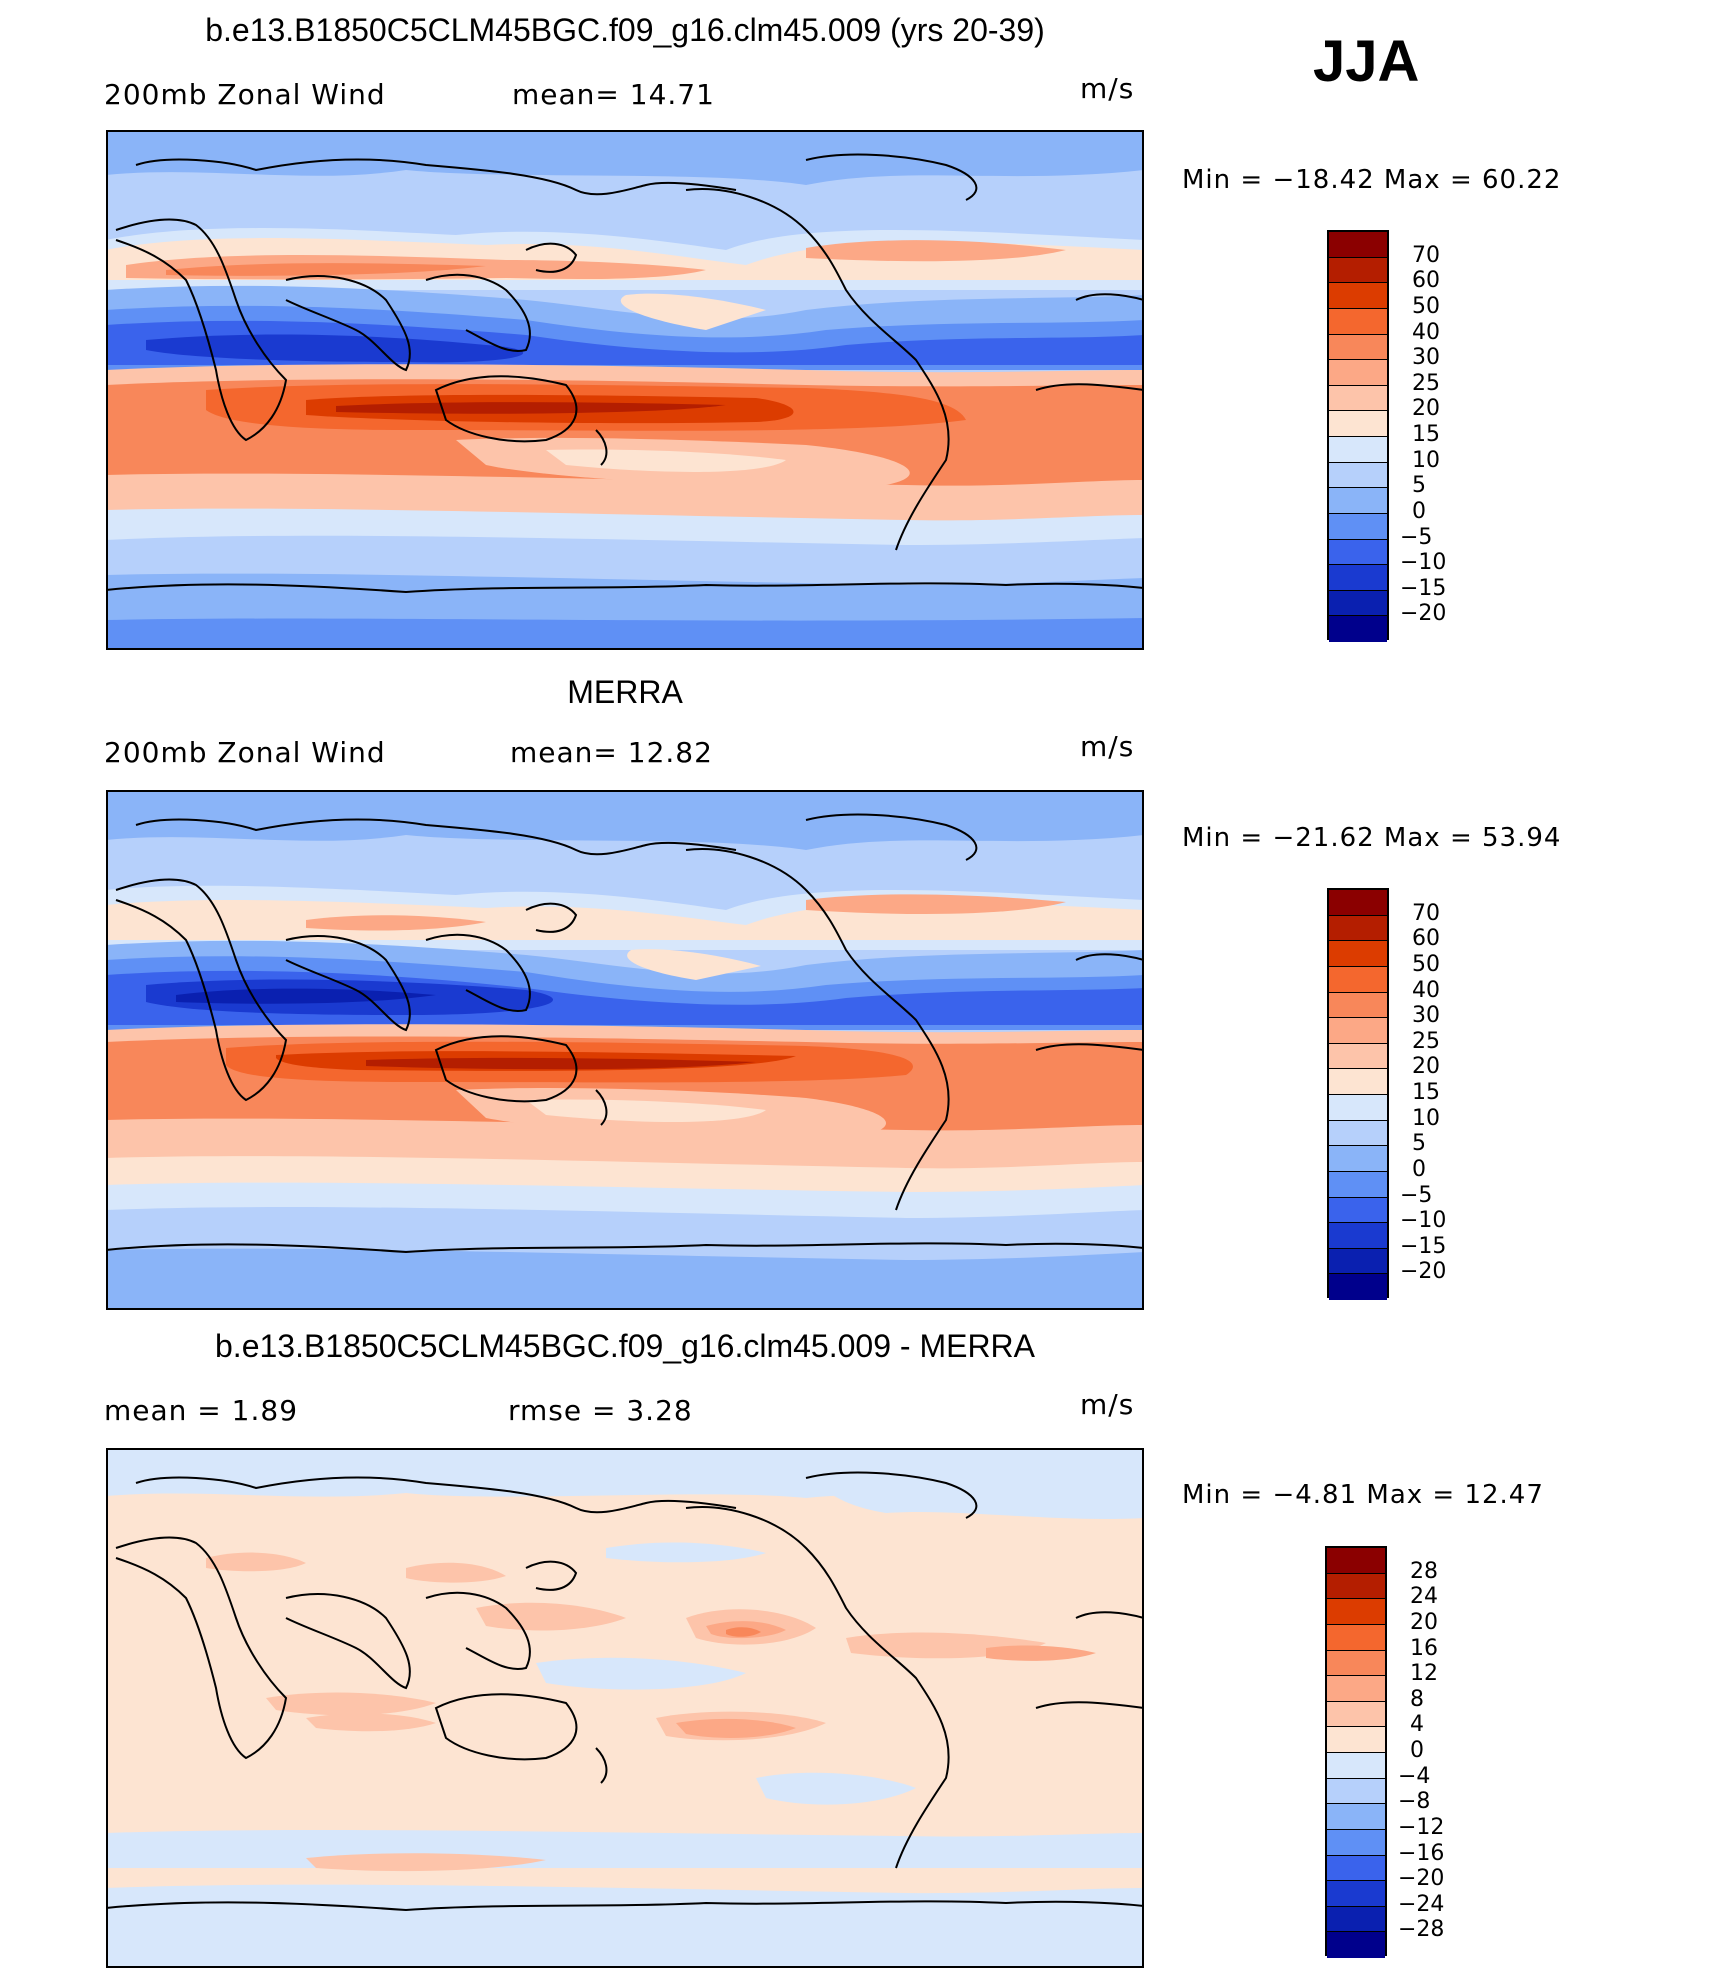 This screenshot has height=1974, width=1710. What do you see at coordinates (613, 94) in the screenshot?
I see `panel-1-mean-label: mean= 14.71` at bounding box center [613, 94].